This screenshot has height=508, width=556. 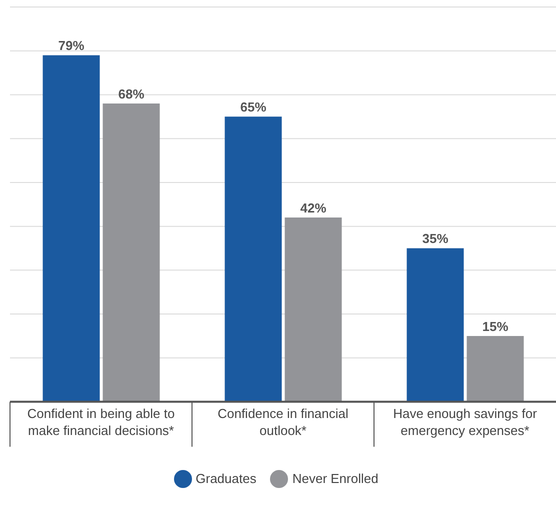 What do you see at coordinates (71, 46) in the screenshot?
I see `data-label: 79%` at bounding box center [71, 46].